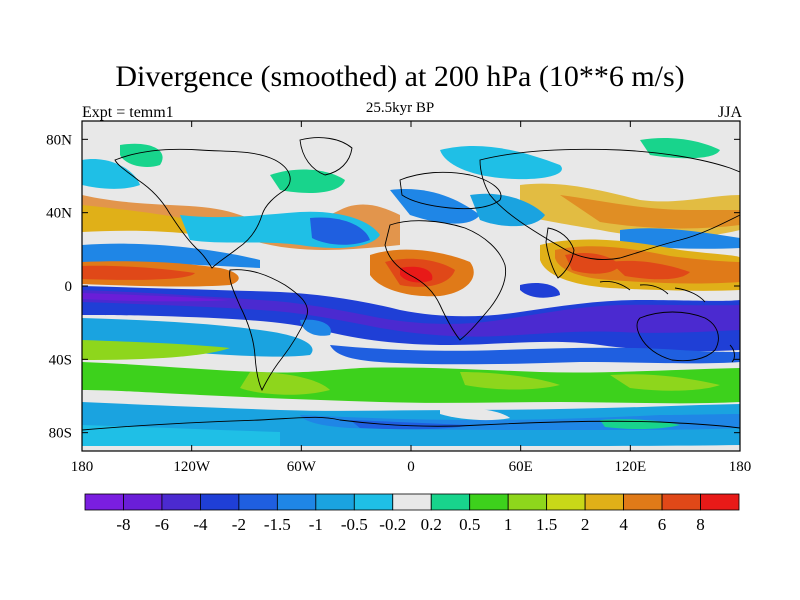  What do you see at coordinates (662, 524) in the screenshot?
I see `colorbar-label: 6` at bounding box center [662, 524].